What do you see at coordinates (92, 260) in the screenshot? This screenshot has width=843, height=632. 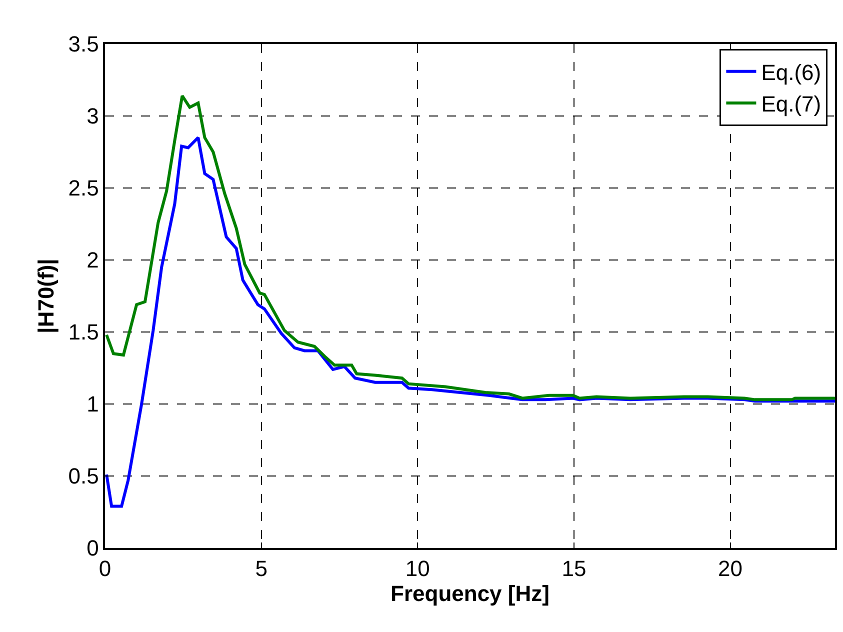 I see `y-tick-label: 2` at bounding box center [92, 260].